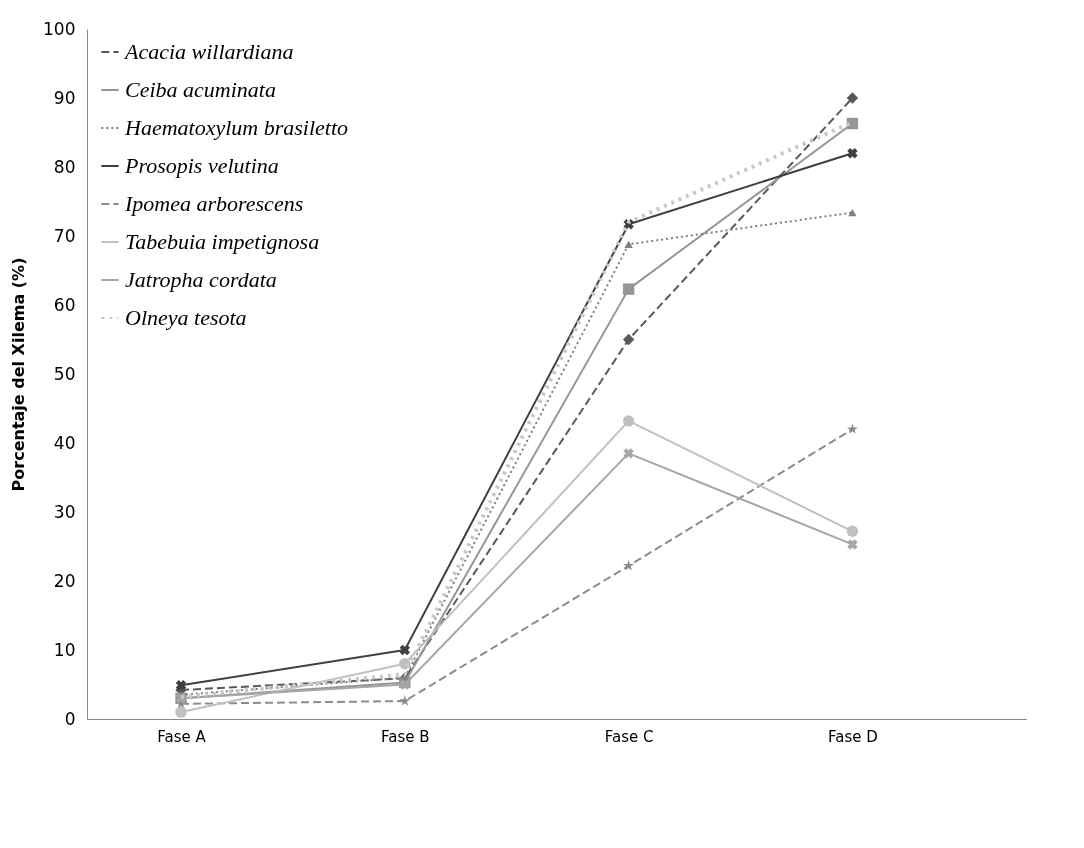  What do you see at coordinates (236, 127) in the screenshot?
I see `legend-label: Haematoxylum brasiletto` at bounding box center [236, 127].